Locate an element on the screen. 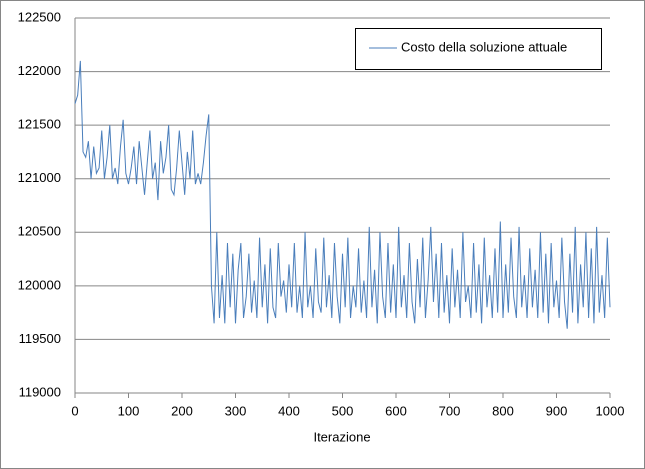 Image resolution: width=645 pixels, height=469 pixels. legend-box is located at coordinates (478, 49).